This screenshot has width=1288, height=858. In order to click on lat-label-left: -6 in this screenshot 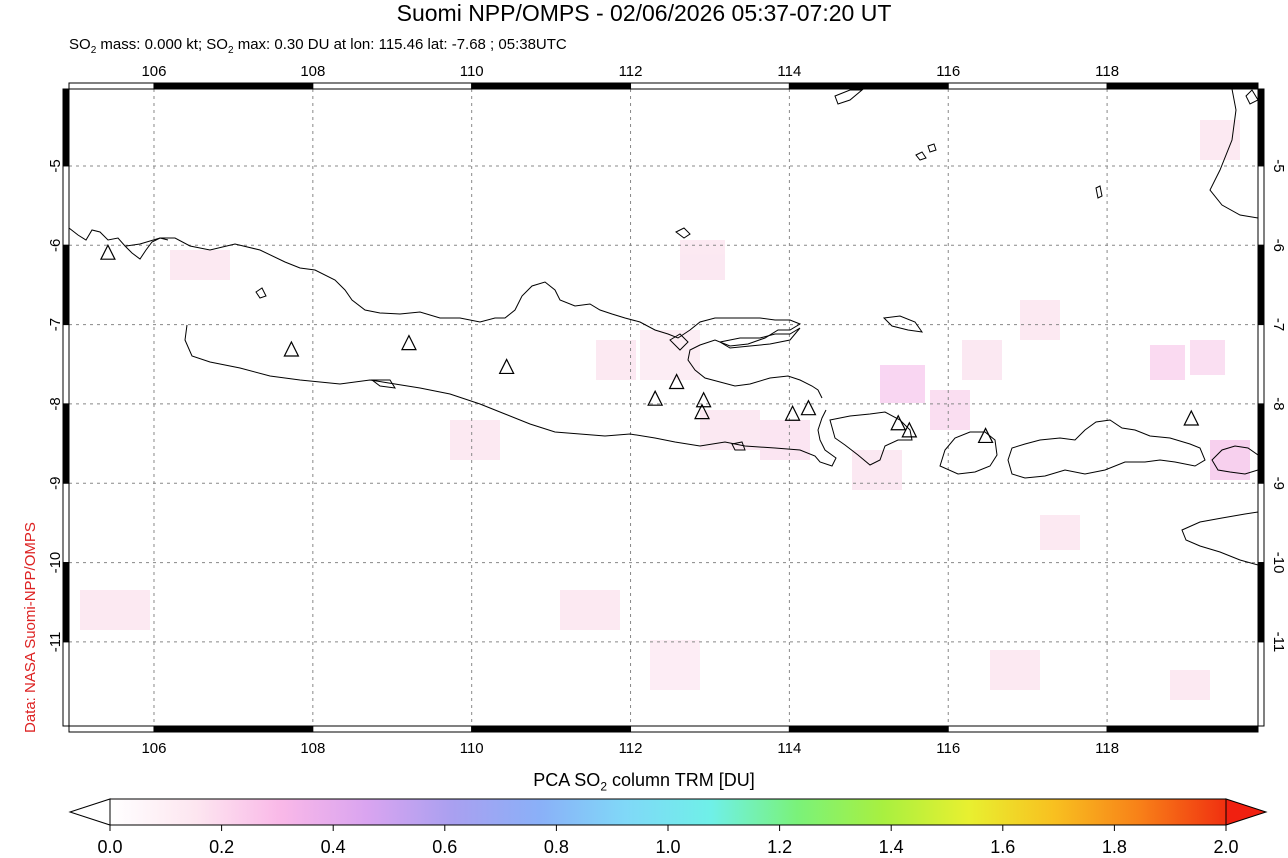, I will do `click(55, 245)`.